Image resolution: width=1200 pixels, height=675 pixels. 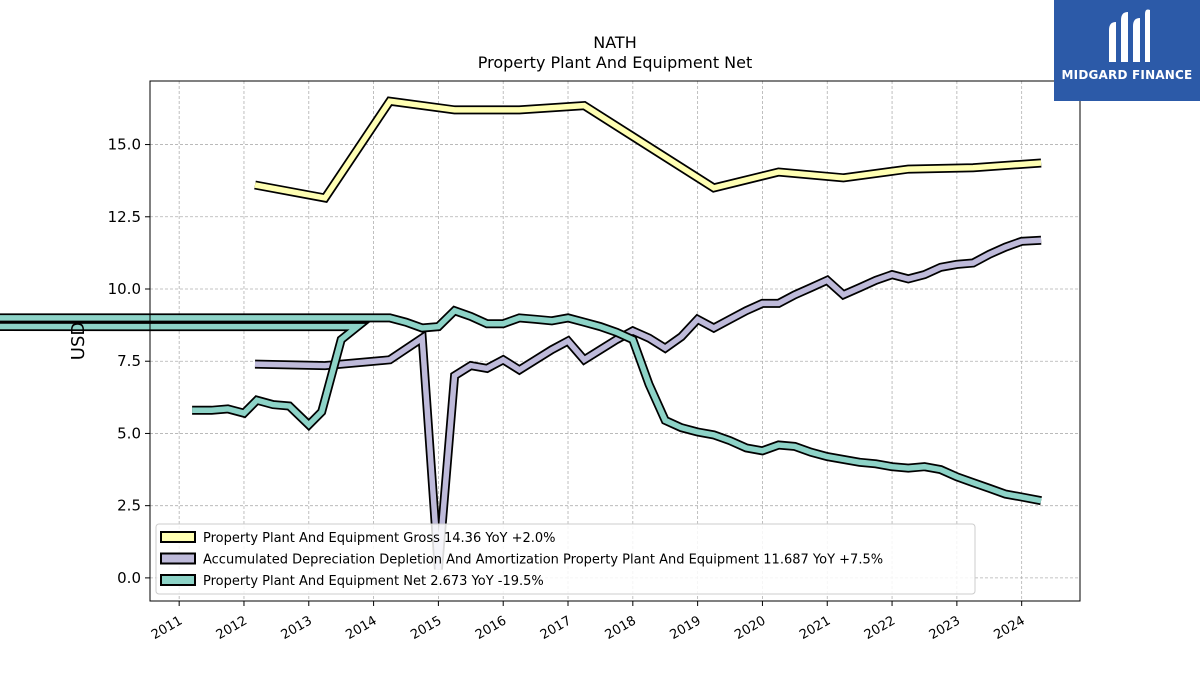 What do you see at coordinates (880, 628) in the screenshot?
I see `x-tick-label: 2022` at bounding box center [880, 628].